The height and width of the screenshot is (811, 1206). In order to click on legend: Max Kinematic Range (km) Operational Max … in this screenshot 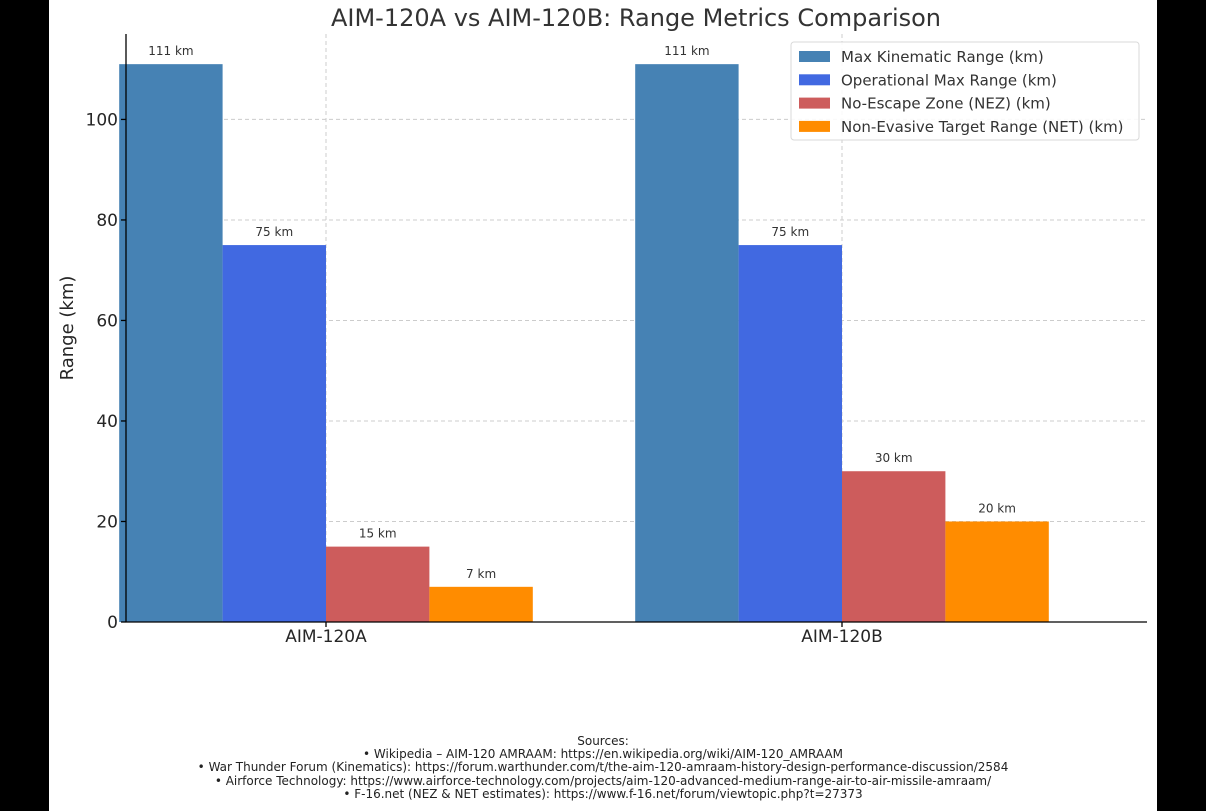, I will do `click(965, 91)`.